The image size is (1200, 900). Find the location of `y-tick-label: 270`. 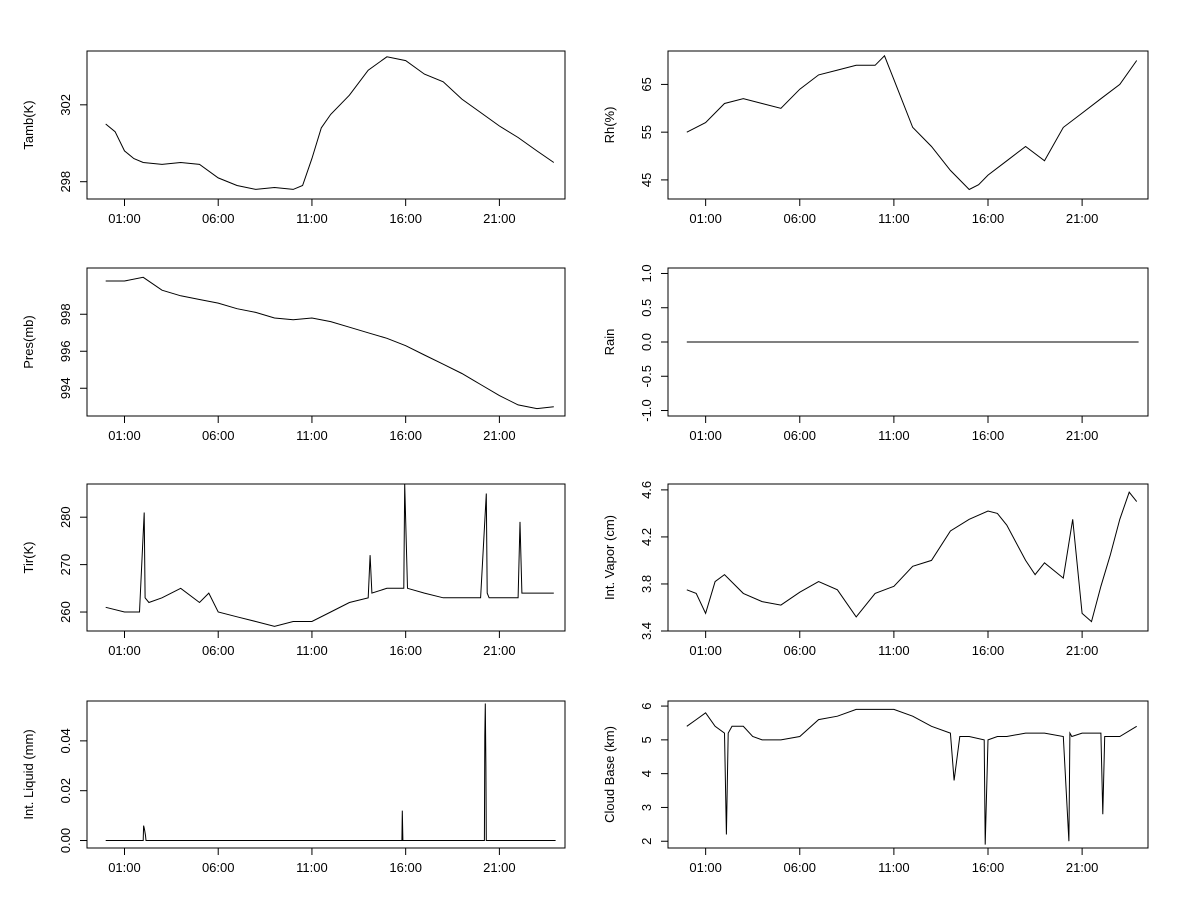

y-tick-label: 270 is located at coordinates (65, 565).